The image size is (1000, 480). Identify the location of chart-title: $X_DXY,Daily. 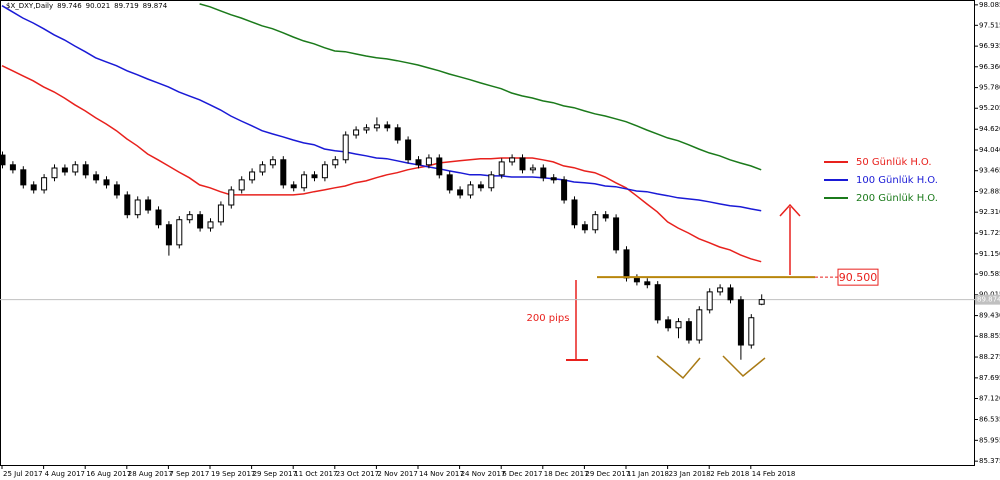
(29, 6).